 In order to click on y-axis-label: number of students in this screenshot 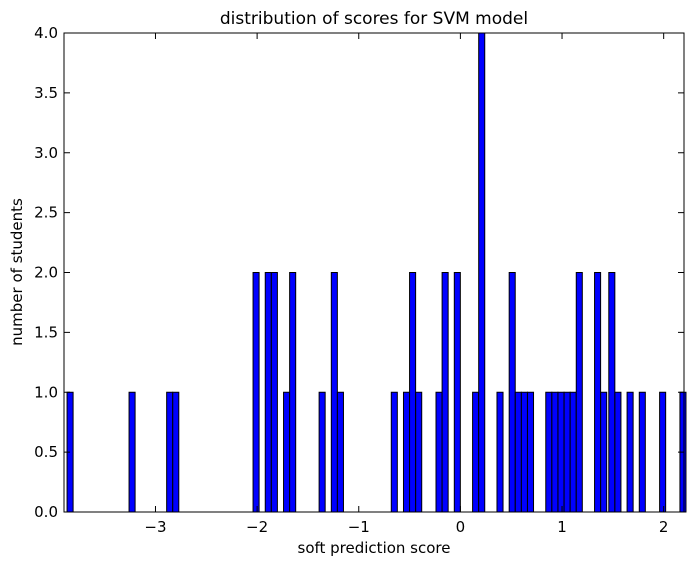, I will do `click(17, 272)`.